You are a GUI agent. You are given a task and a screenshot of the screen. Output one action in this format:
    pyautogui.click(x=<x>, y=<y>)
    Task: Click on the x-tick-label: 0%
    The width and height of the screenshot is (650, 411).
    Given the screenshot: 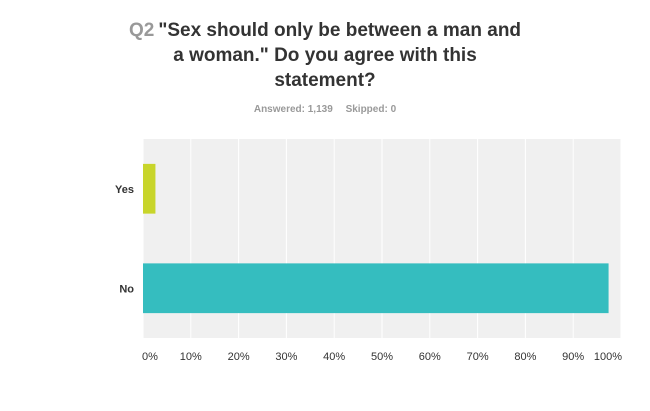 What is the action you would take?
    pyautogui.click(x=150, y=357)
    